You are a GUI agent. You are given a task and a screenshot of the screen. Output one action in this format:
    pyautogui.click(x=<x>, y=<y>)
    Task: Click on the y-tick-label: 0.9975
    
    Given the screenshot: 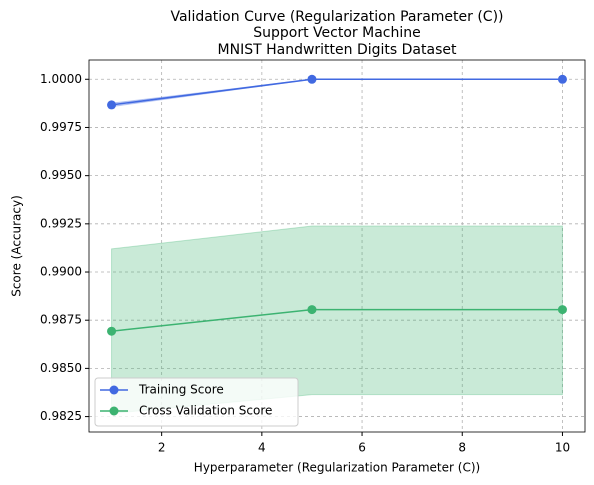 What is the action you would take?
    pyautogui.click(x=61, y=127)
    